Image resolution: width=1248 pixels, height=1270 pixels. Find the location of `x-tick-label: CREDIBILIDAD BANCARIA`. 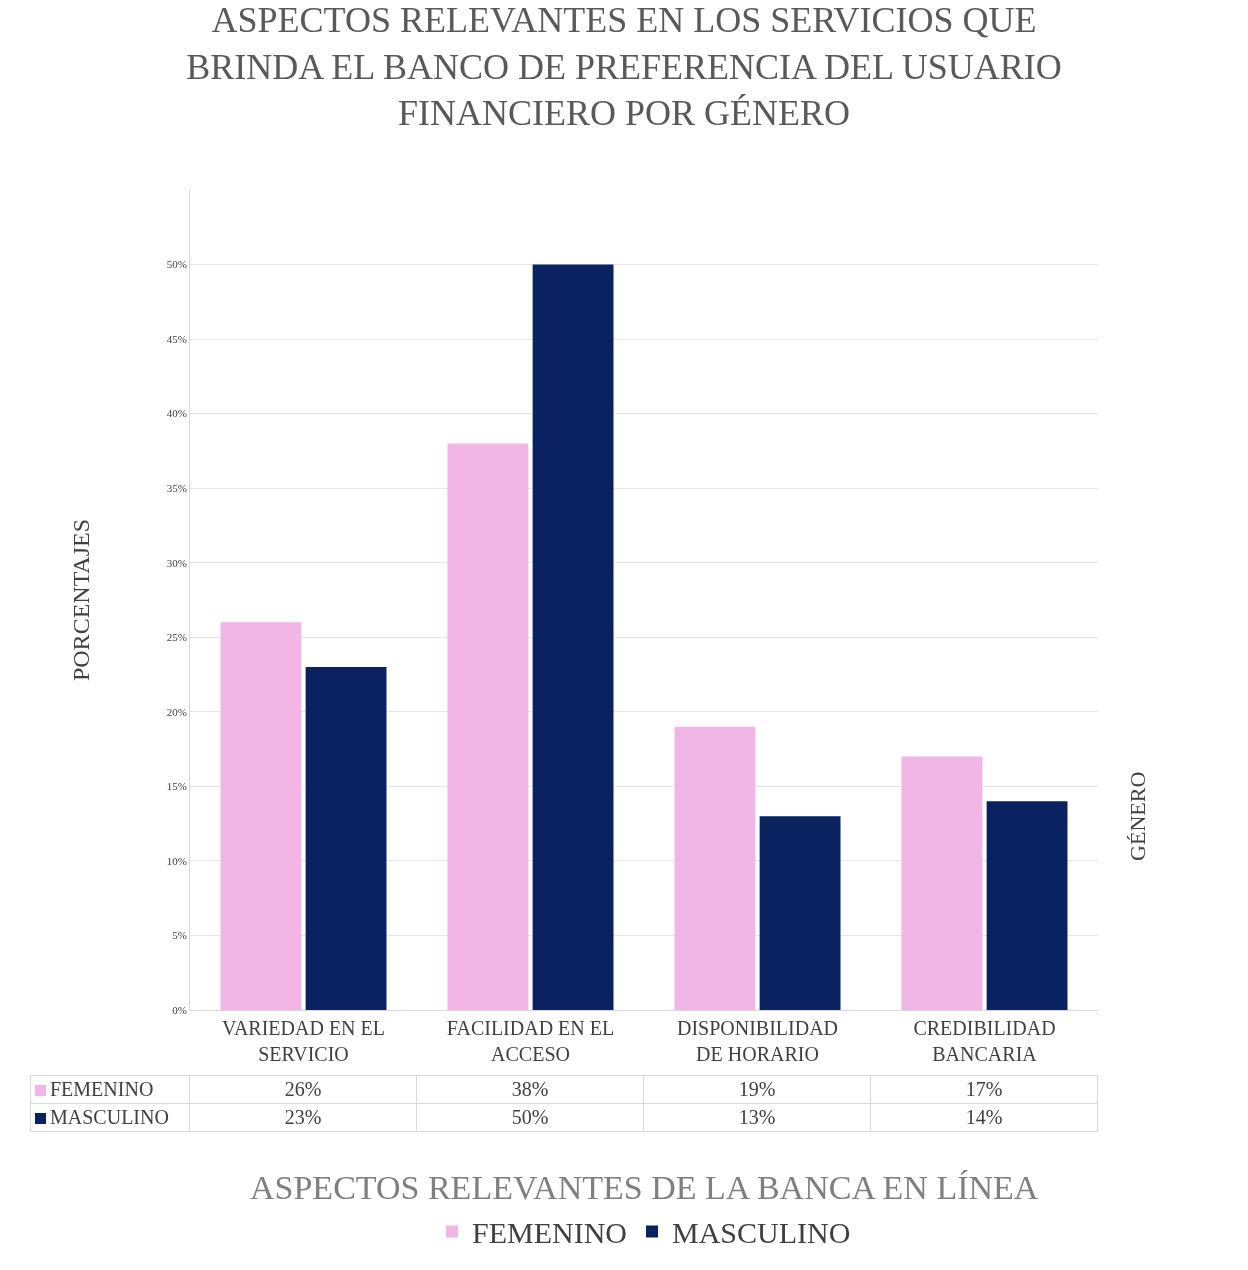

x-tick-label: CREDIBILIDAD BANCARIA is located at coordinates (984, 1041).